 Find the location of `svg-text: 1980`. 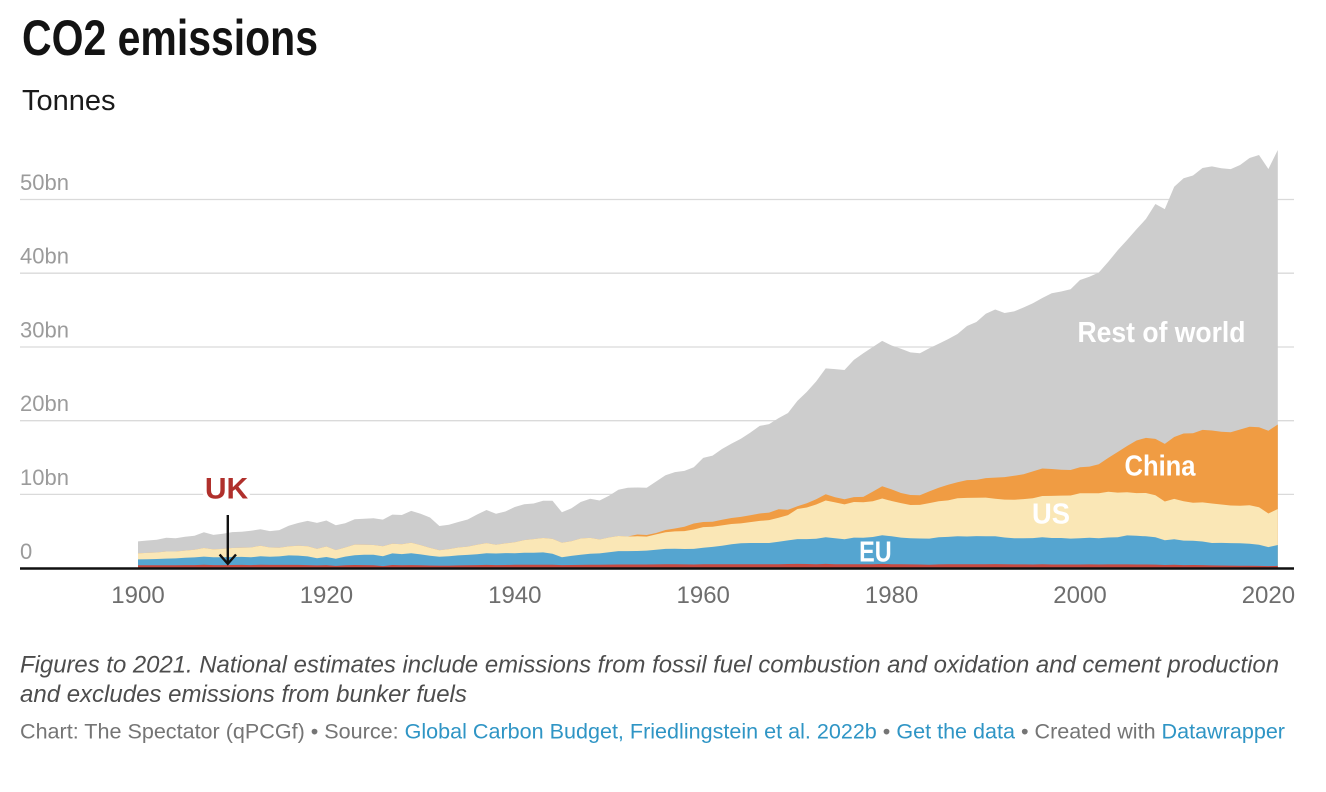

svg-text: 1980 is located at coordinates (891, 595).